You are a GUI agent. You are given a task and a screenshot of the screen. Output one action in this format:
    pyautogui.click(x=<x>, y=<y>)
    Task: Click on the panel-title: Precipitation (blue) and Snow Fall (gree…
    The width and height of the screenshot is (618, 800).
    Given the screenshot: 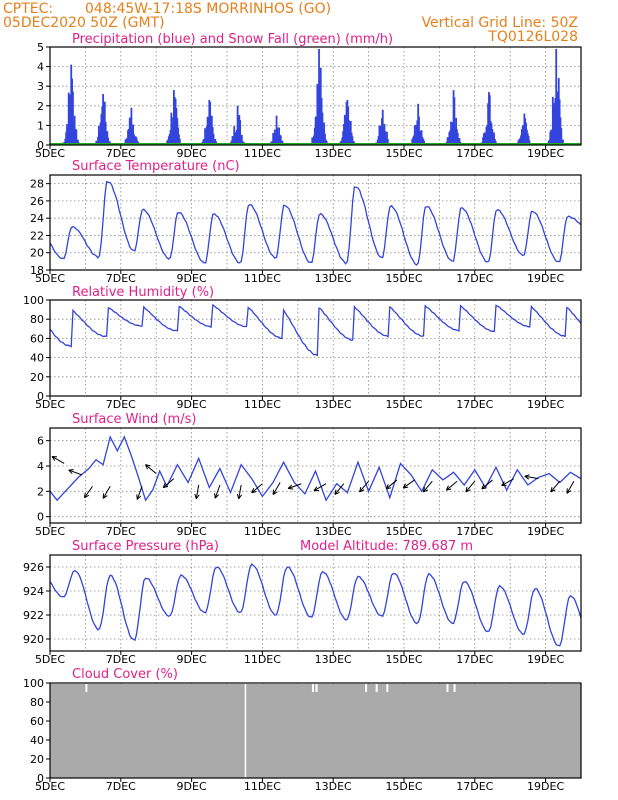 What is the action you would take?
    pyautogui.click(x=232, y=39)
    